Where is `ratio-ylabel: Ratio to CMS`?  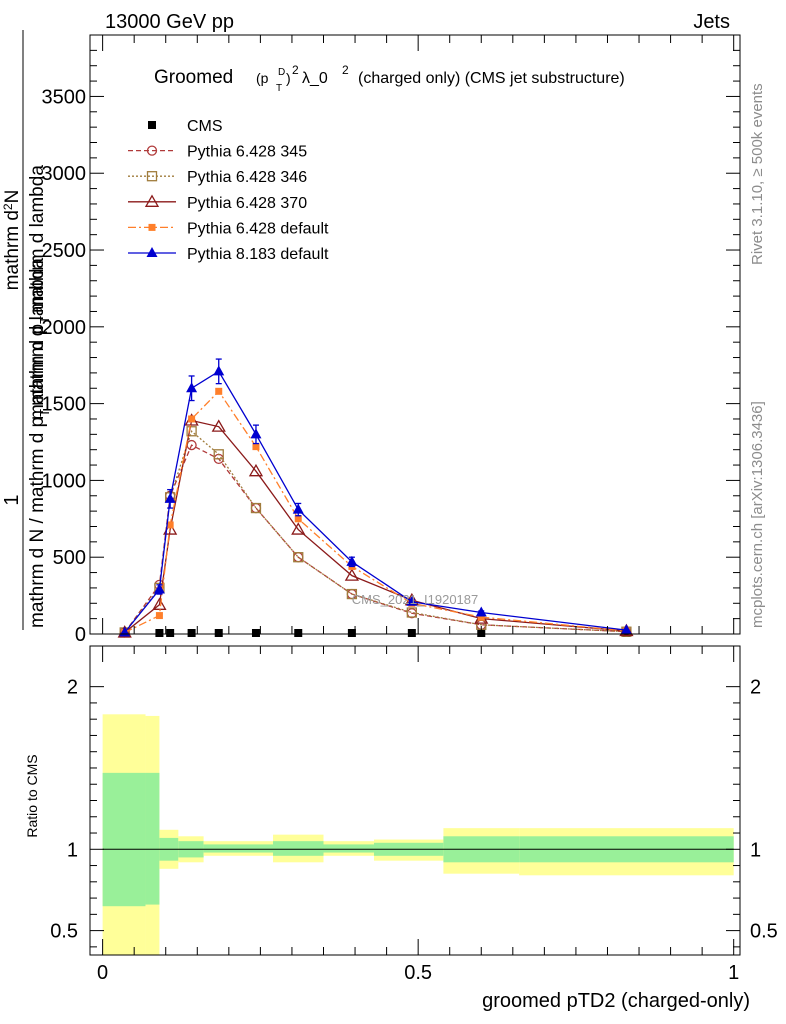
ratio-ylabel: Ratio to CMS is located at coordinates (32, 795).